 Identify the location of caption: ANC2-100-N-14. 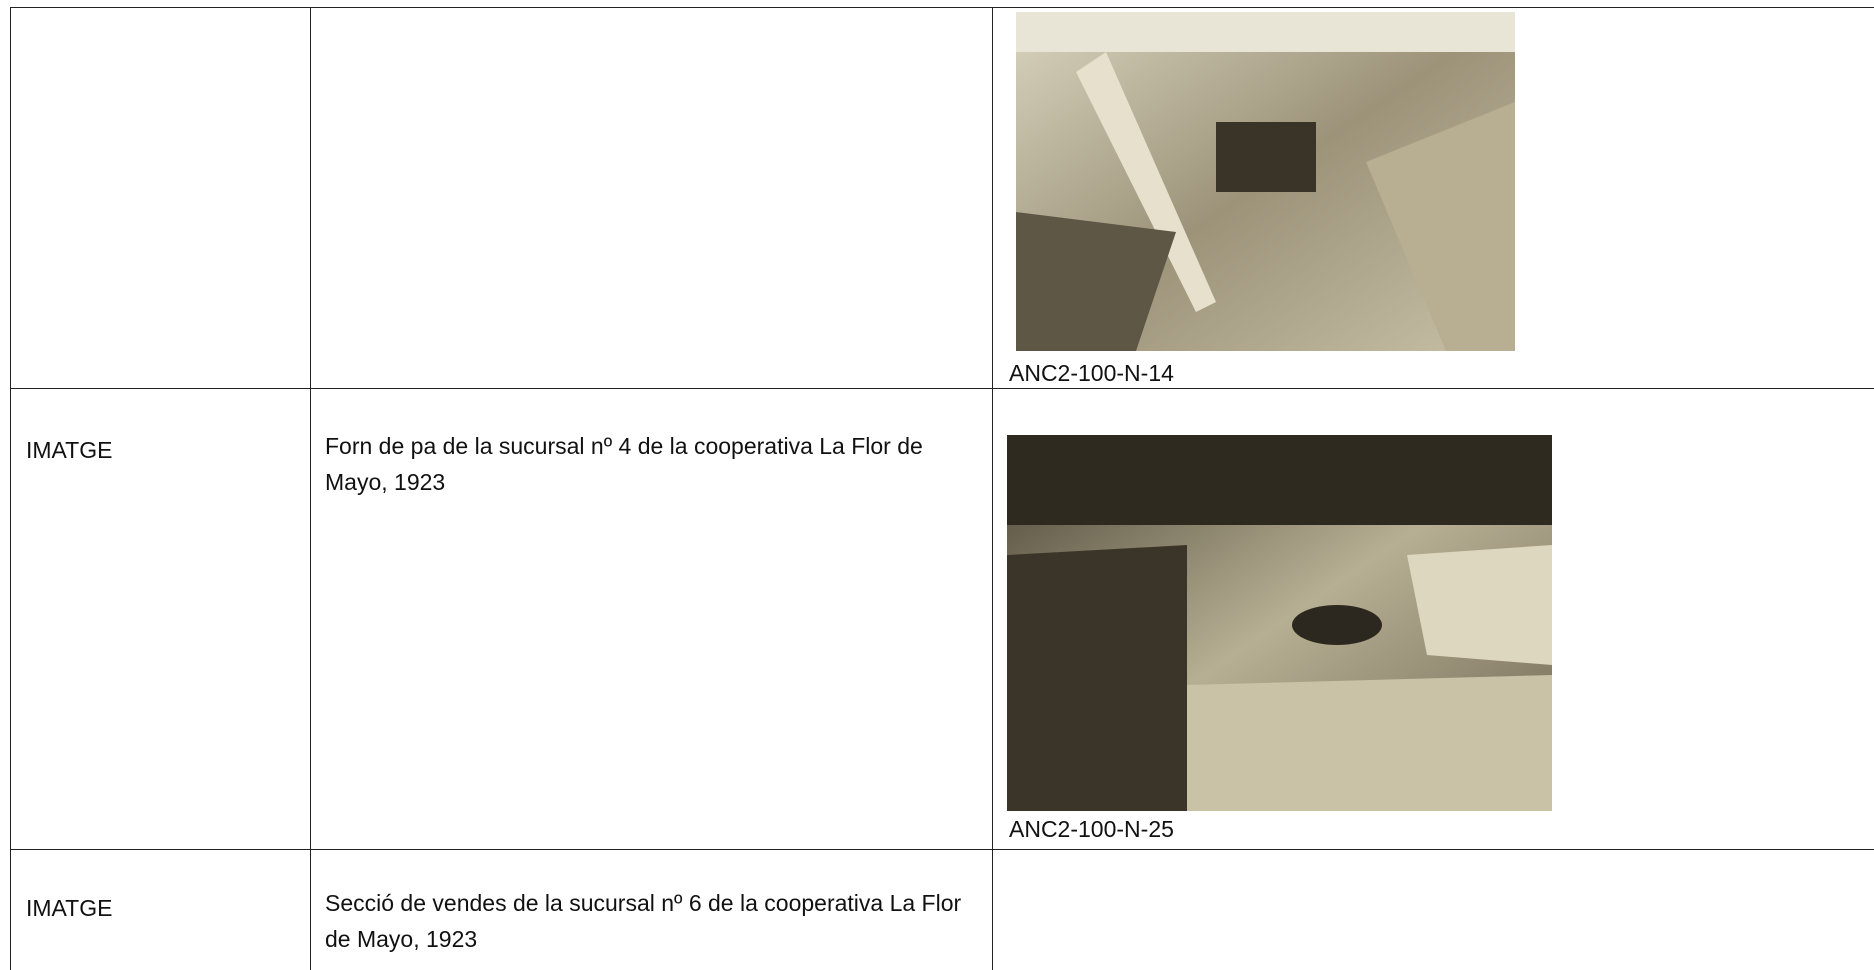
(1091, 373).